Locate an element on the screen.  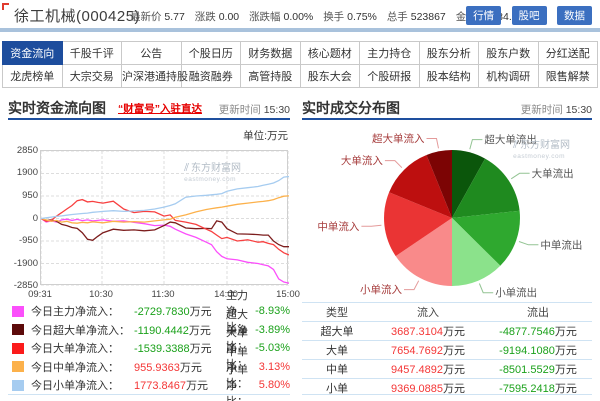
legend-row-medium: 今日中单净流入： 955.9363万元 中单净比： 3.13% is located at coordinates (151, 368).